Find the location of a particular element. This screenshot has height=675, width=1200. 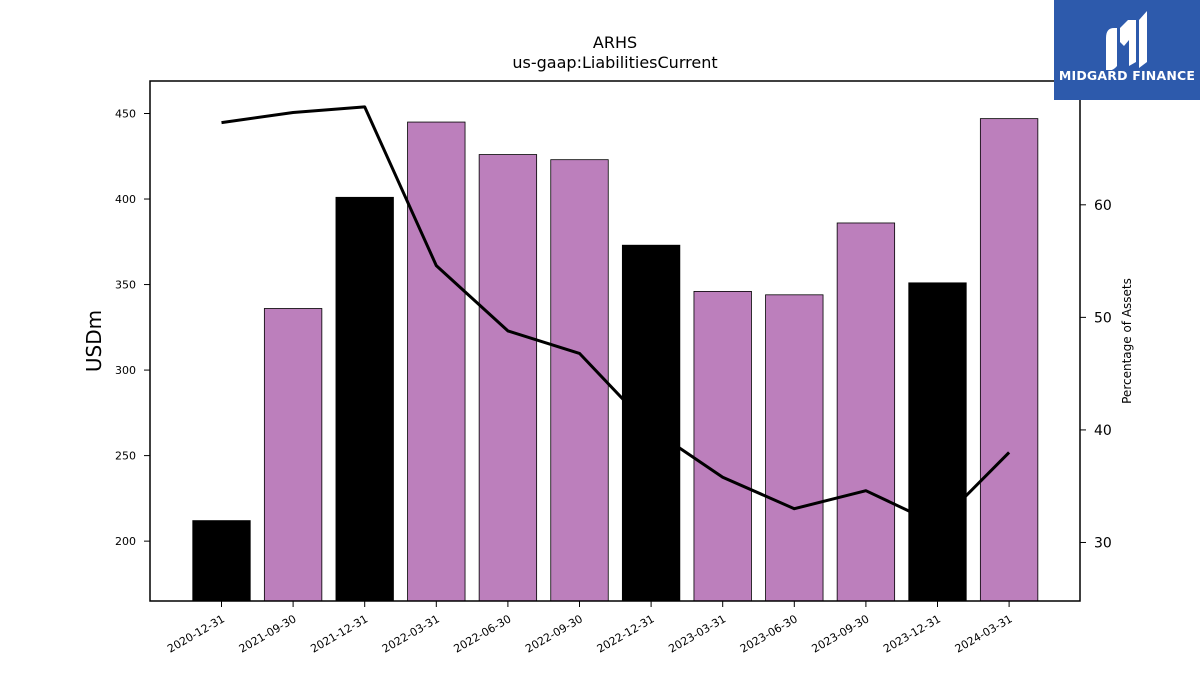

x-tick-label: 2020-12-31 is located at coordinates (196, 633).